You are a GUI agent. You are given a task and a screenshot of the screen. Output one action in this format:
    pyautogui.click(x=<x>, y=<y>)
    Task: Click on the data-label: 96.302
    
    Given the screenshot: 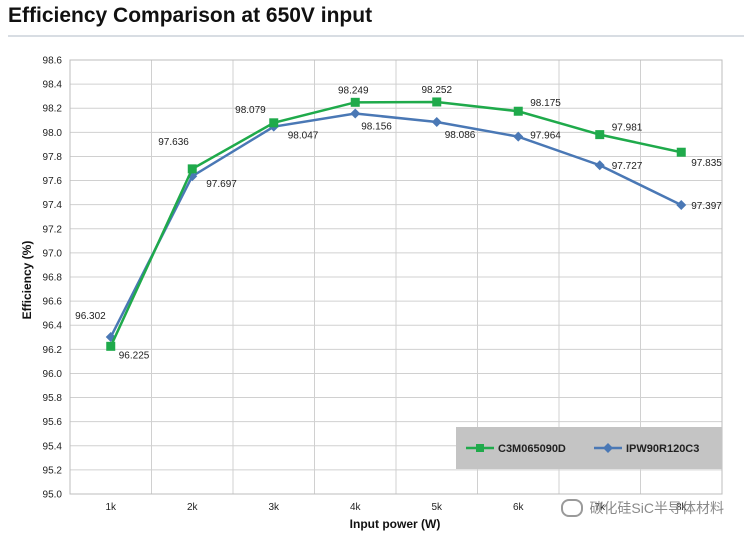 What is the action you would take?
    pyautogui.click(x=90, y=316)
    